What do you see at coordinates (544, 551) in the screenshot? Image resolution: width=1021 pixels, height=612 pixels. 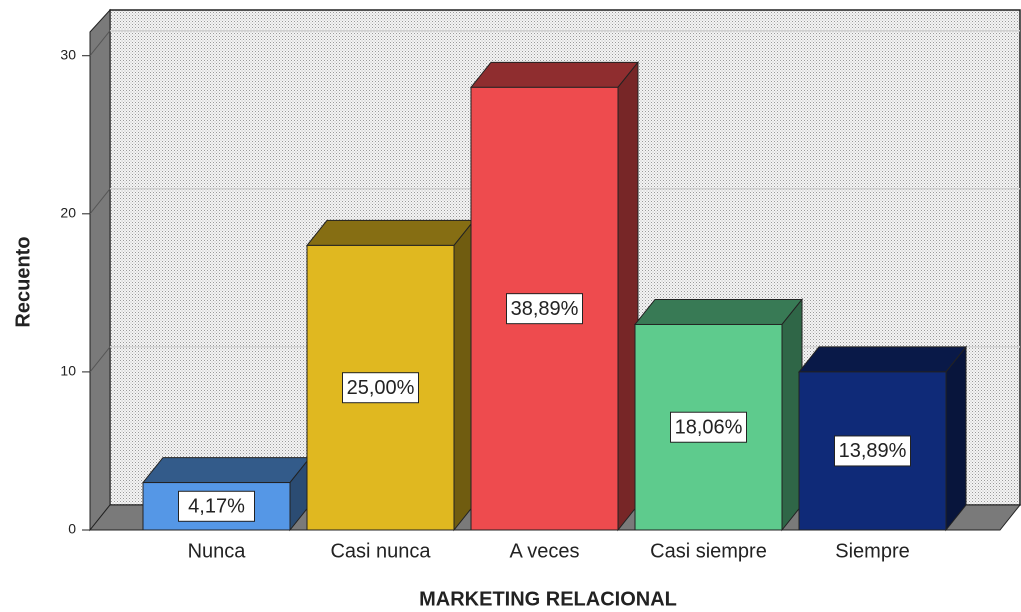 I see `x-tick-label: A veces` at bounding box center [544, 551].